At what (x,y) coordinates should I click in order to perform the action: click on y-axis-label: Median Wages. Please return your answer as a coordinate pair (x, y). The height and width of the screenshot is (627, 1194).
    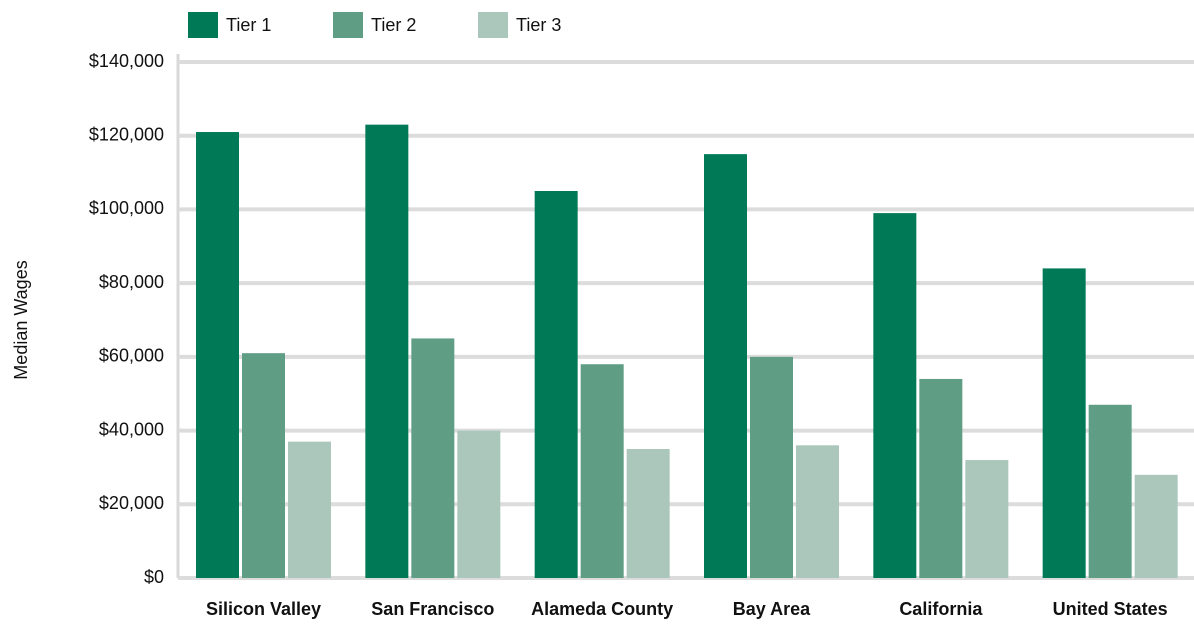
    Looking at the image, I should click on (21, 319).